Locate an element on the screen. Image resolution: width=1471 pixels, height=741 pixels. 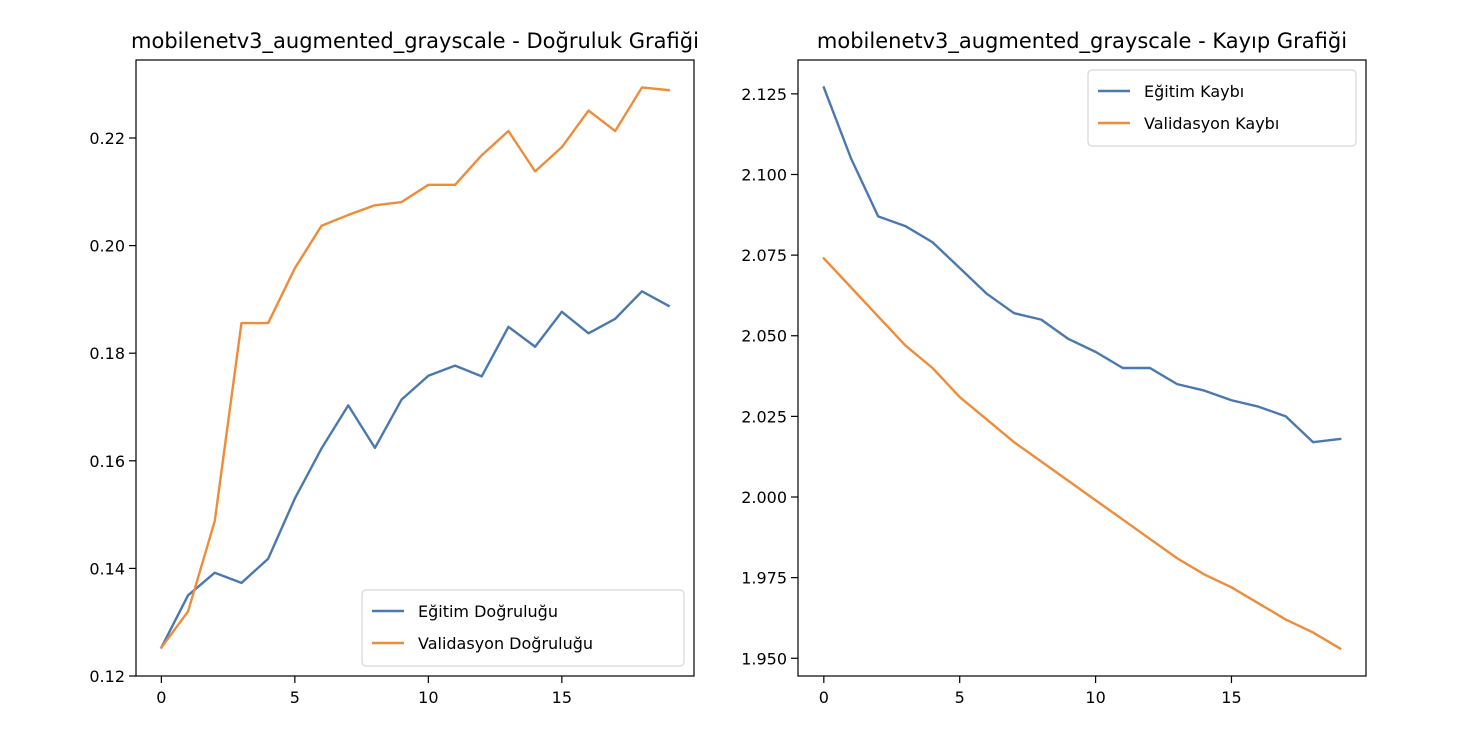
legend-label: Eğitim Doğruluğu is located at coordinates (488, 611).